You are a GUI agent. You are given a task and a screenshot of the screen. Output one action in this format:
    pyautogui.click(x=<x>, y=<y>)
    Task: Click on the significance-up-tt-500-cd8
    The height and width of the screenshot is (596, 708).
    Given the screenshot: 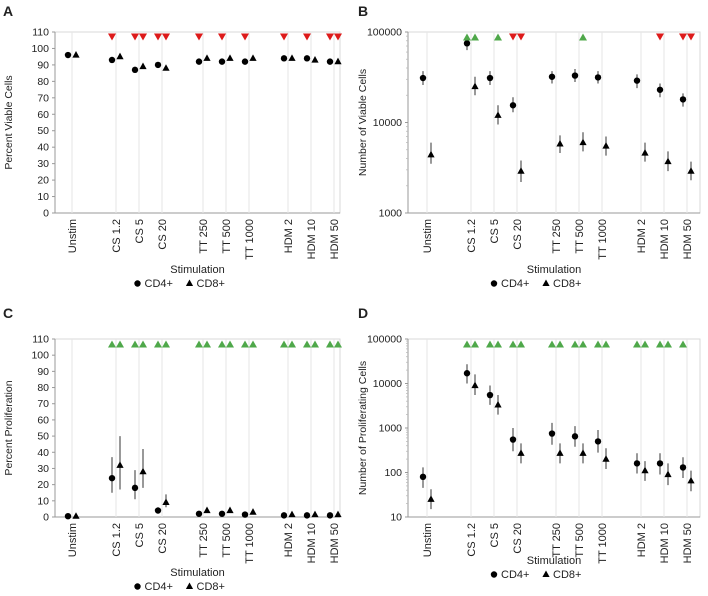 What is the action you would take?
    pyautogui.click(x=583, y=37)
    